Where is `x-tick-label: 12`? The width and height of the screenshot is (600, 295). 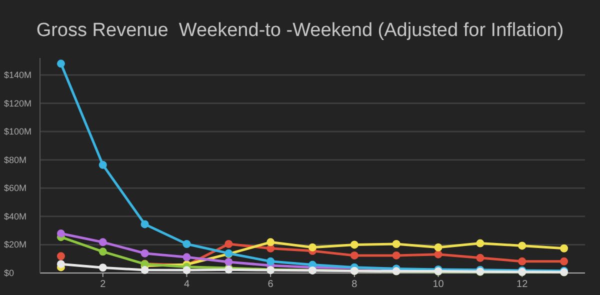 x-tick-label: 12 is located at coordinates (522, 284).